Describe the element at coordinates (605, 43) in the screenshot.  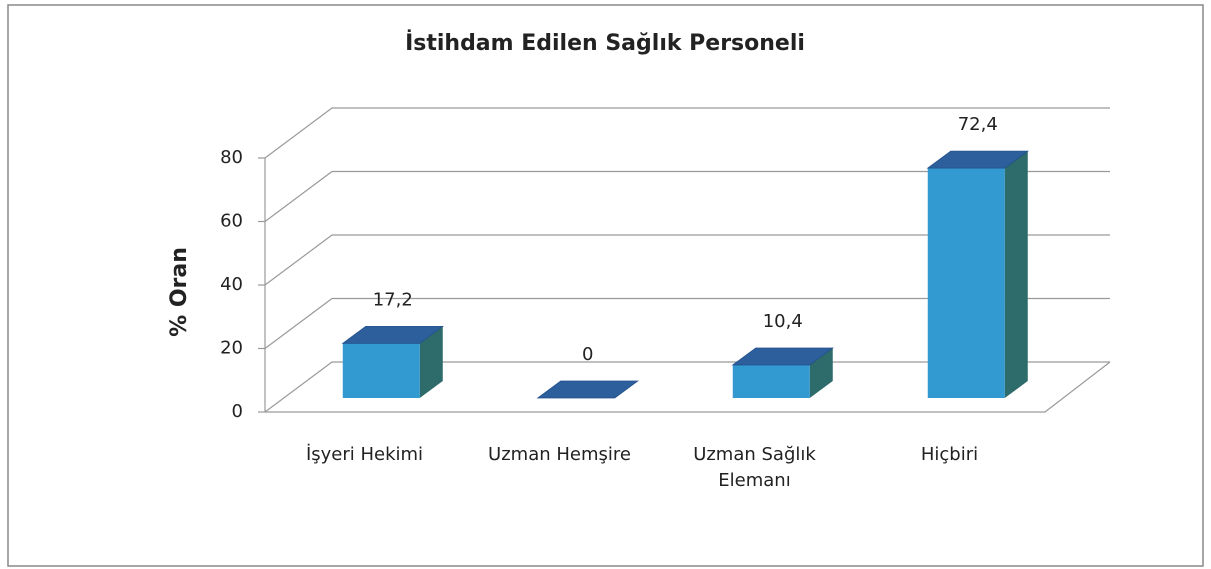
I see `chart-title: İstihdam Edilen Sağlık Personeli` at that location.